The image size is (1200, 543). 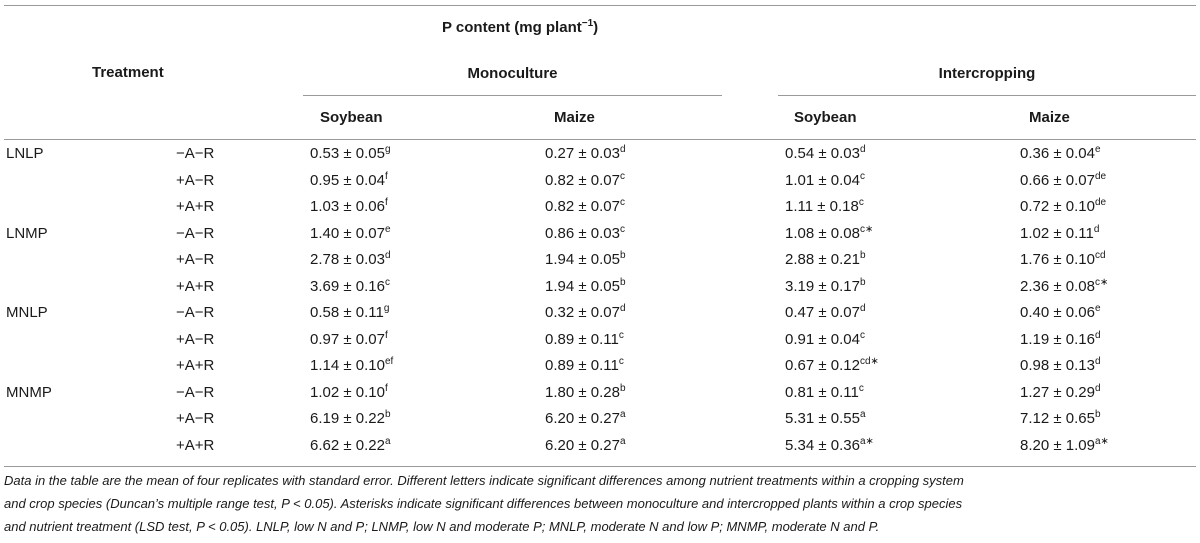 I want to click on cell-value: 0.53 ± 0.05, so click(x=347, y=153).